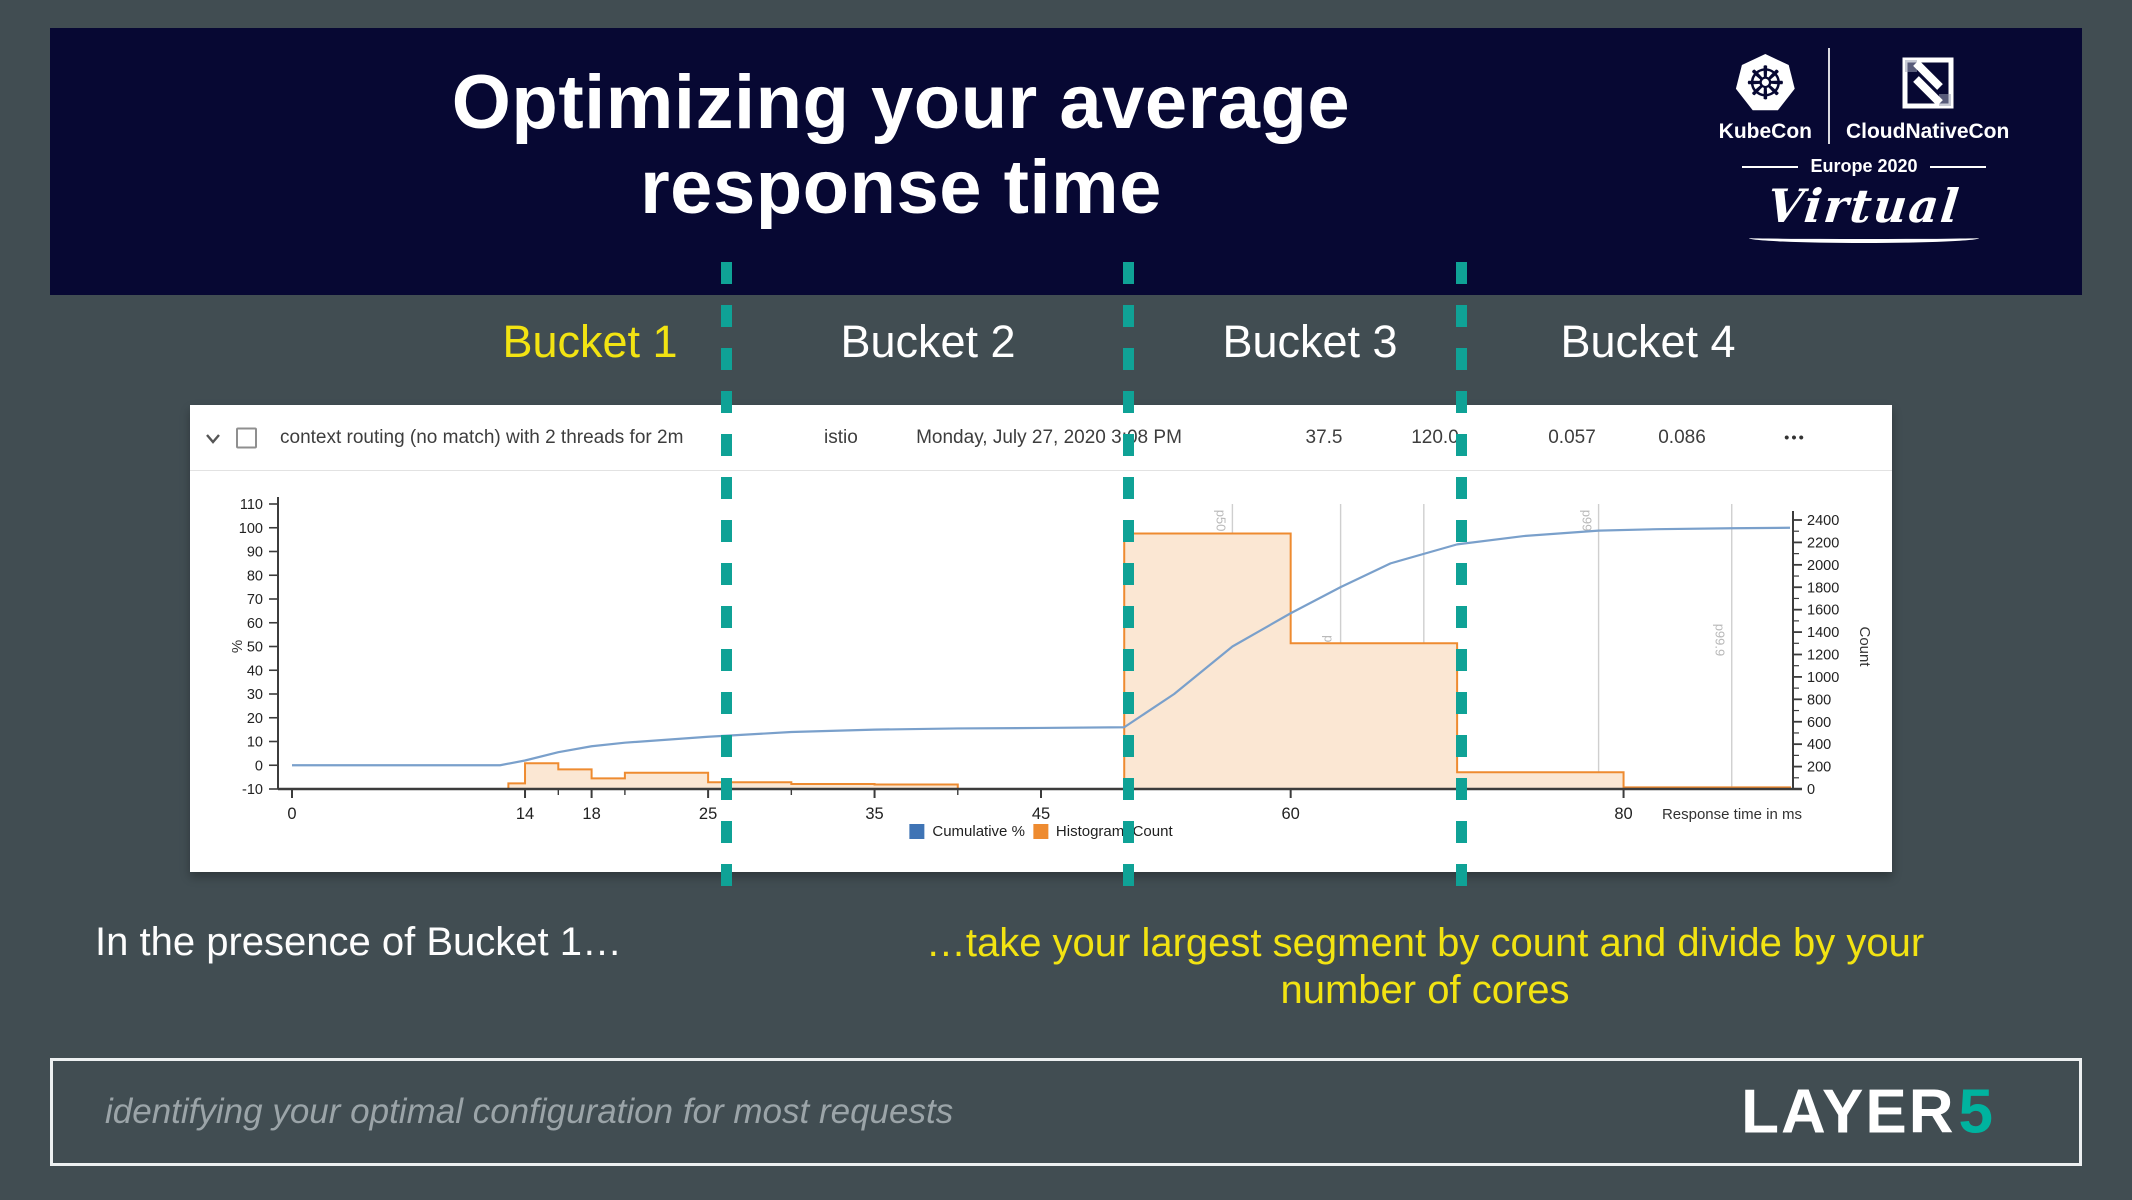 The image size is (2132, 1200). What do you see at coordinates (978, 831) in the screenshot?
I see `cumulative-legend-label: Cumulative %` at bounding box center [978, 831].